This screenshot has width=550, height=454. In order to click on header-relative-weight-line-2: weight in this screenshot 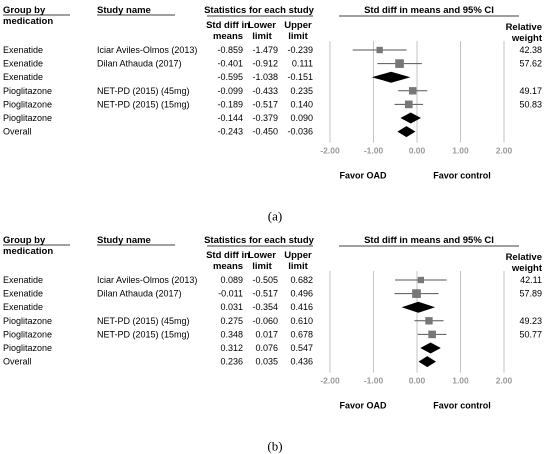, I will do `click(527, 38)`.